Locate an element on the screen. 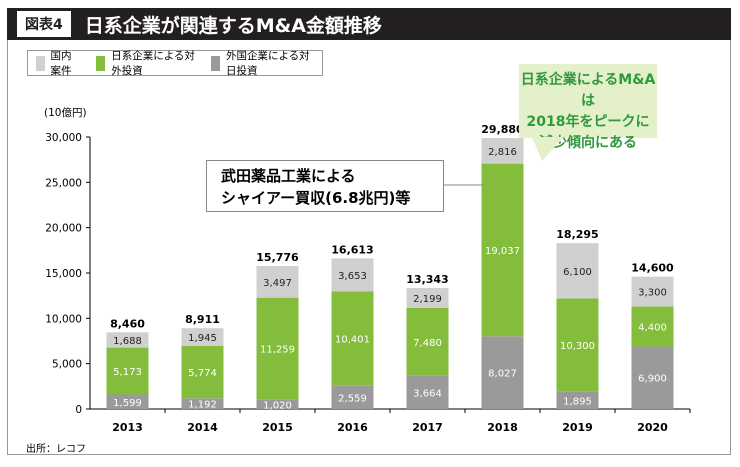 Image resolution: width=740 pixels, height=467 pixels. data-label: 1,895 is located at coordinates (577, 401).